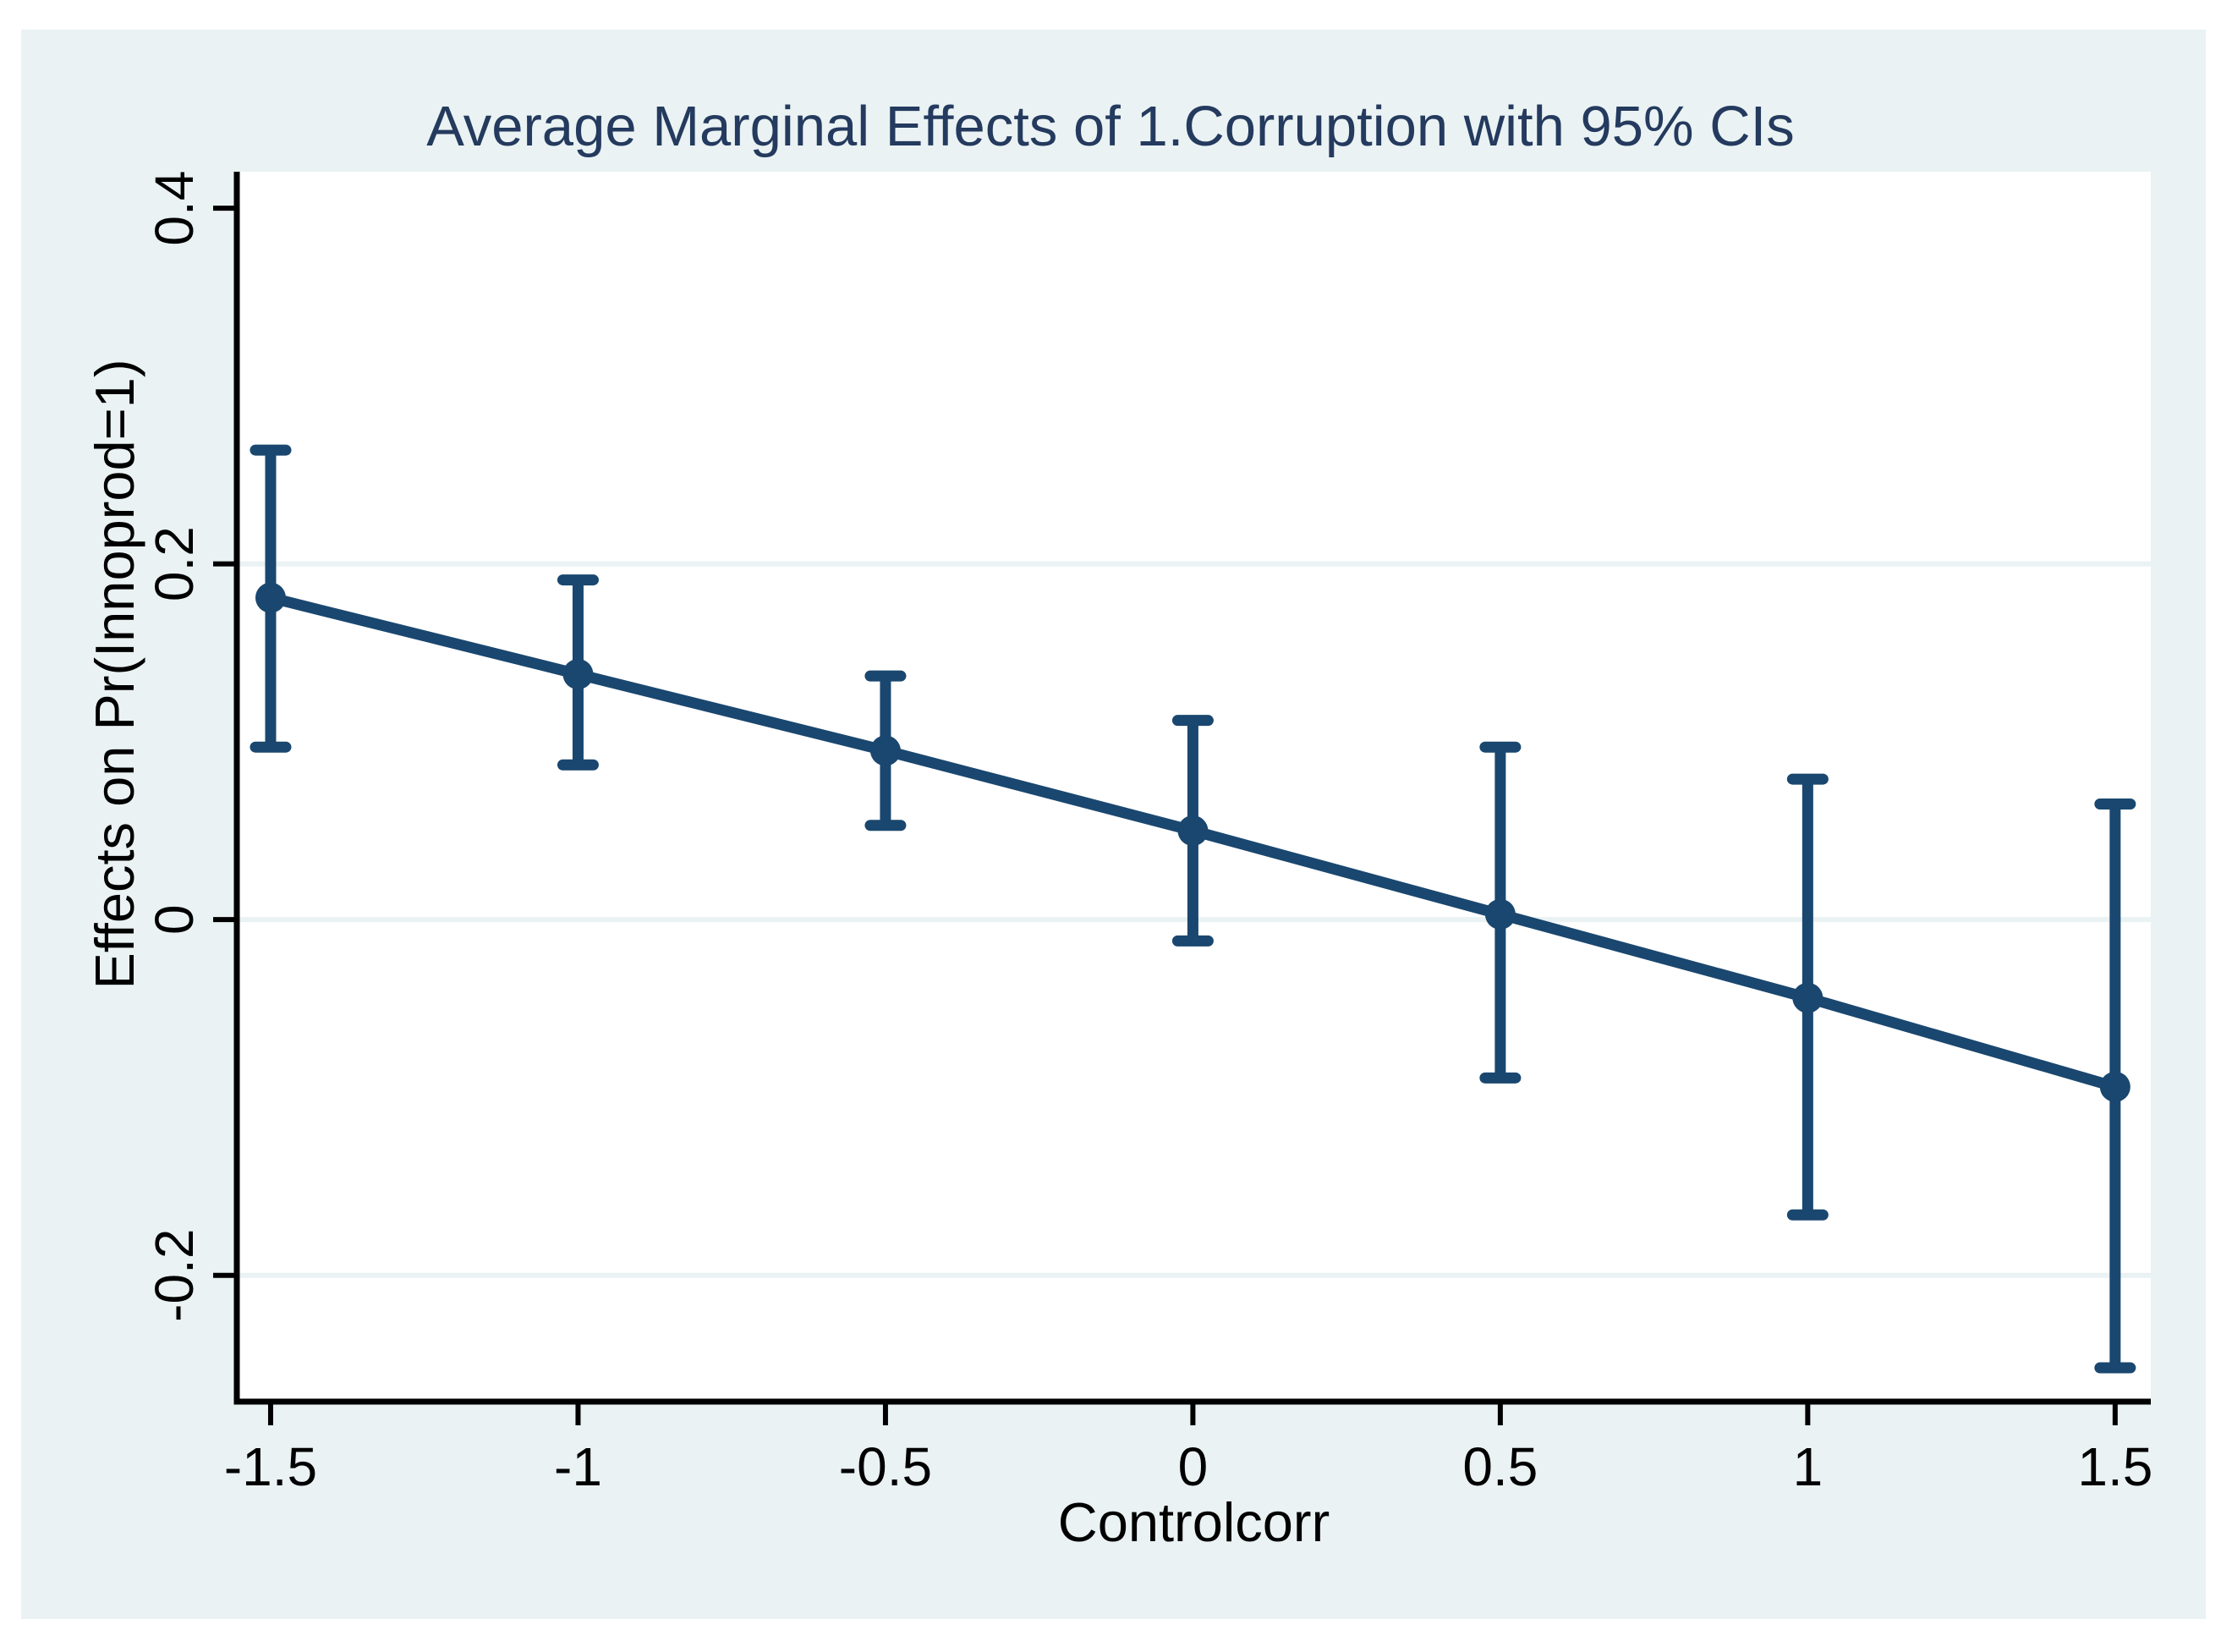  I want to click on x-tick-label: -0.5, so click(885, 1466).